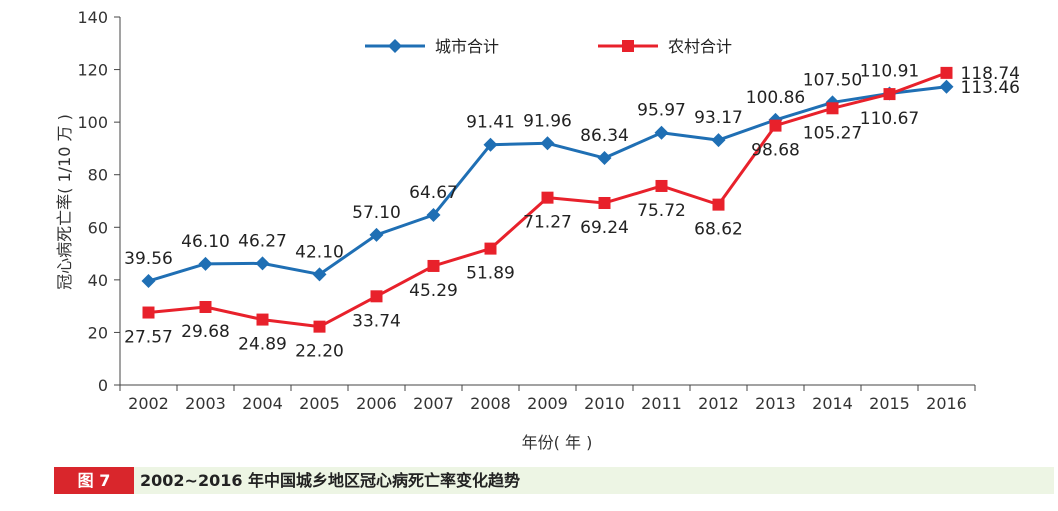  What do you see at coordinates (376, 321) in the screenshot?
I see `rural-data-label: 33.74` at bounding box center [376, 321].